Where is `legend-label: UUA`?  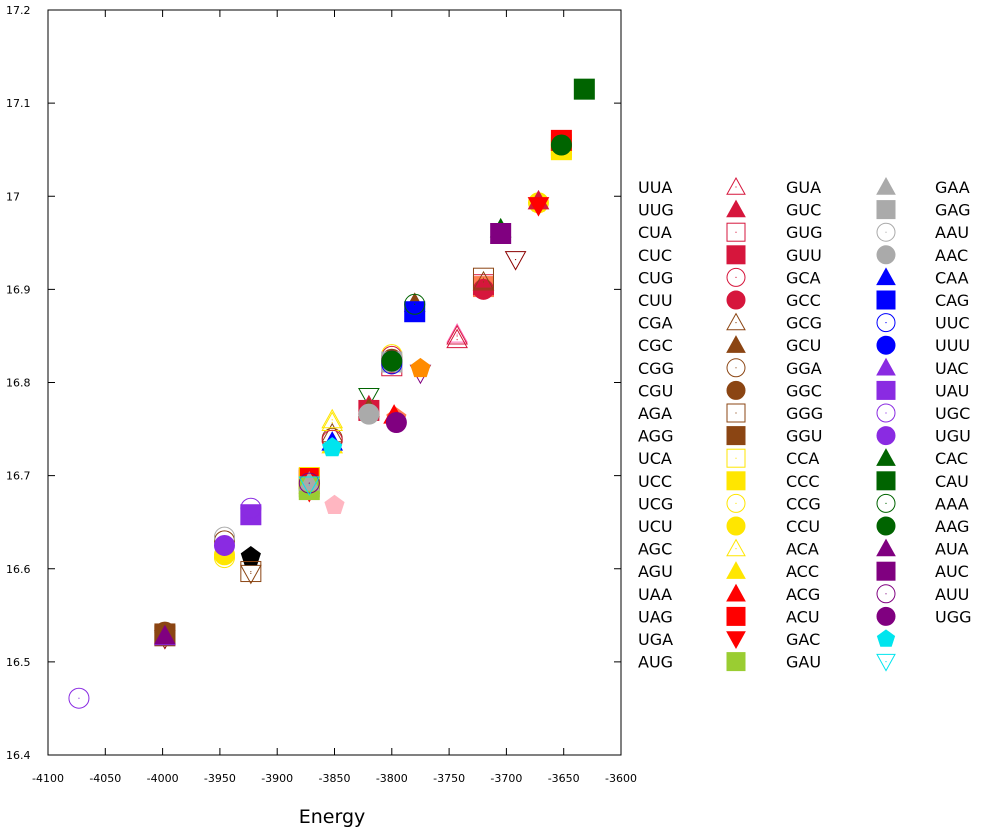
legend-label: UUA is located at coordinates (655, 187).